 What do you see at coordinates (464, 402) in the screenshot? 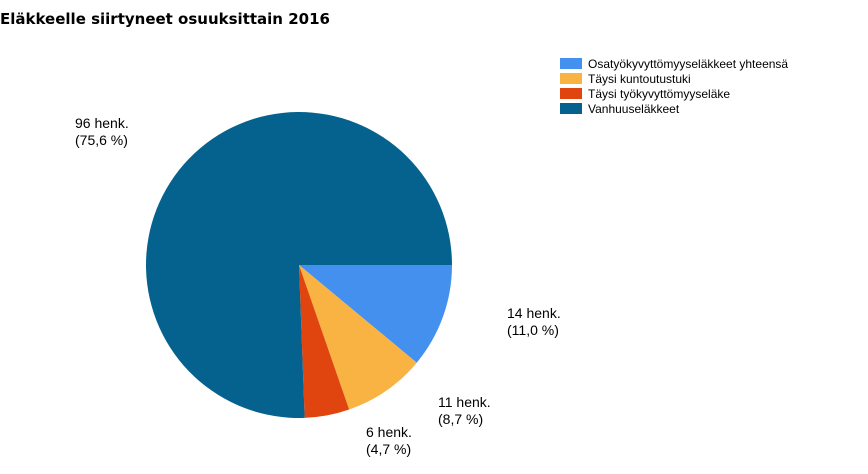
I see `data-label: 11 henk.` at bounding box center [464, 402].